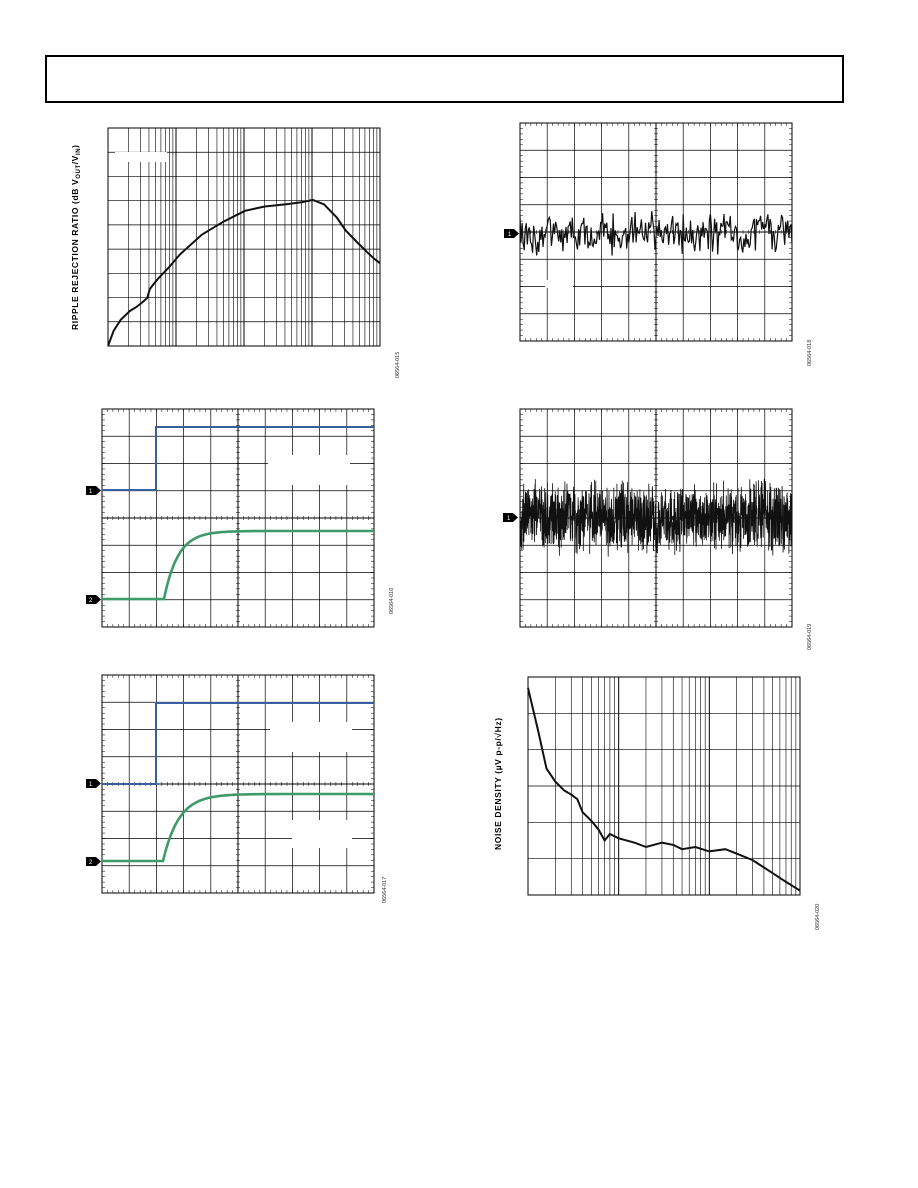 Image resolution: width=918 pixels, height=1188 pixels. Describe the element at coordinates (398, 365) in the screenshot. I see `figure-id: 06564-015` at that location.